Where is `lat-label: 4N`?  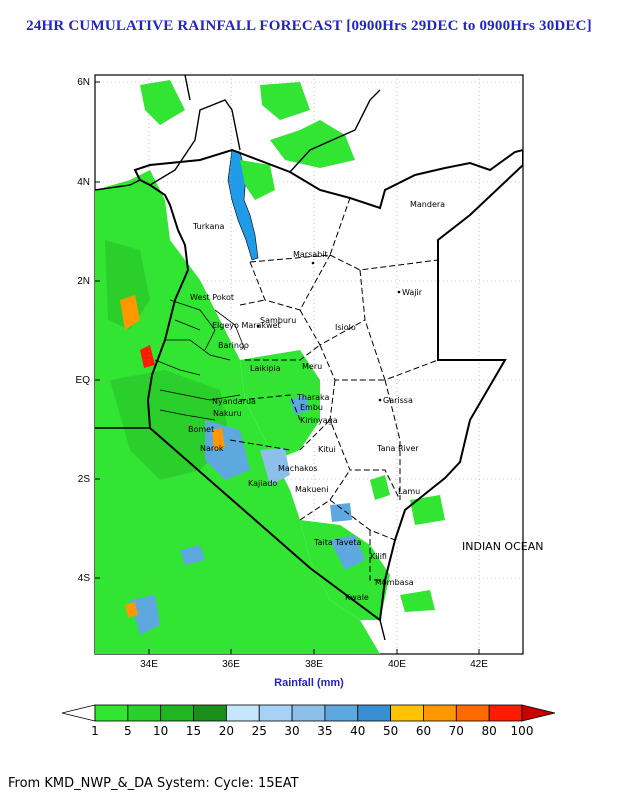 lat-label: 4N is located at coordinates (83, 182).